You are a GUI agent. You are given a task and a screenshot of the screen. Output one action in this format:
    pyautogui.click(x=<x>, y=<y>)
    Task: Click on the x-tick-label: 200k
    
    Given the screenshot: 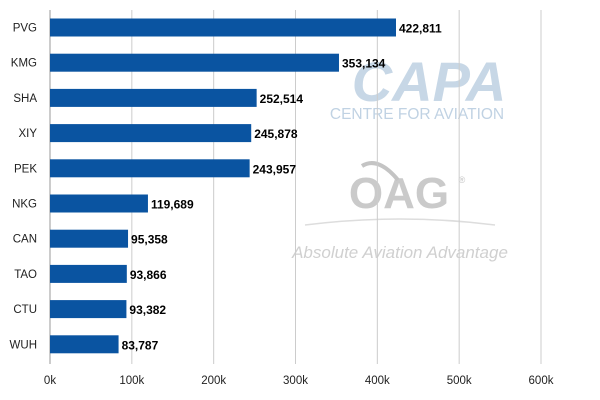 What is the action you would take?
    pyautogui.click(x=213, y=381)
    